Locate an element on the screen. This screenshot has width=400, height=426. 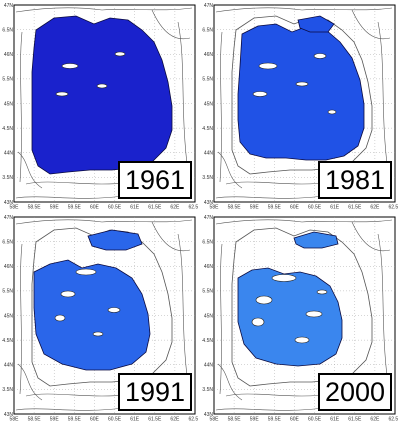
former-shoreline is located at coordinates (302, 307).